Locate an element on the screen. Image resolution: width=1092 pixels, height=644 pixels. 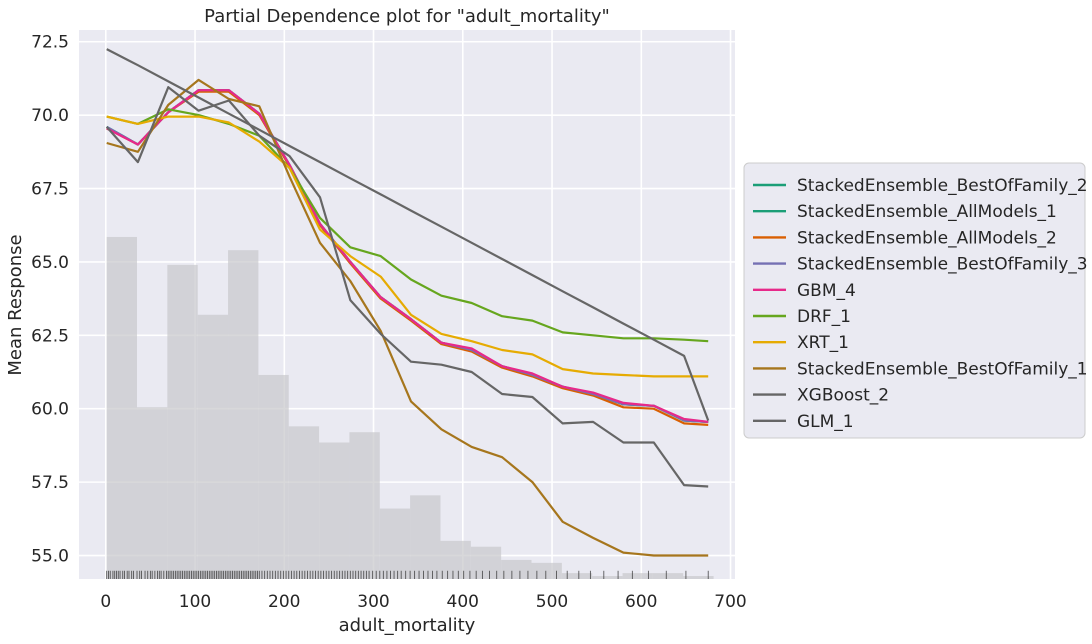
x-tick-label: 400 is located at coordinates (463, 602).